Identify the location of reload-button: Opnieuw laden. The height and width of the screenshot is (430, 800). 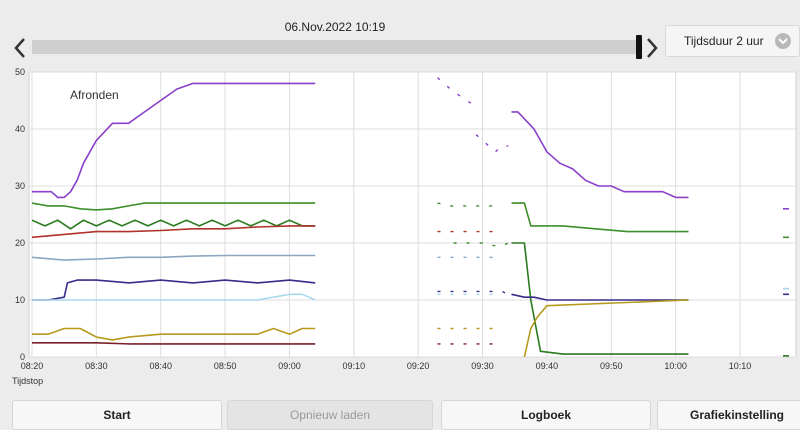
(330, 415).